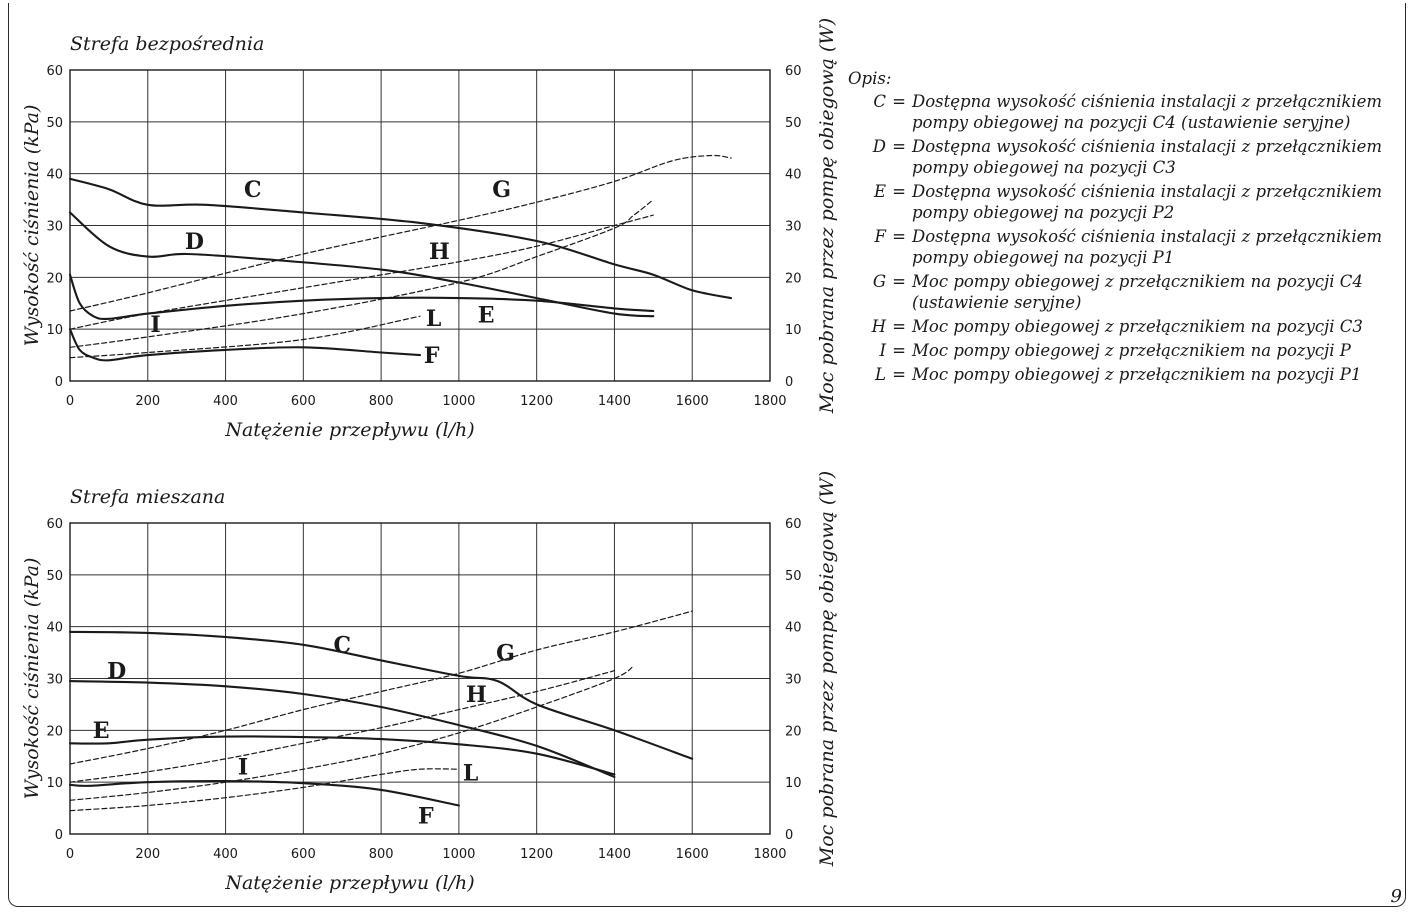  What do you see at coordinates (54, 783) in the screenshot?
I see `y-tick-label: 10` at bounding box center [54, 783].